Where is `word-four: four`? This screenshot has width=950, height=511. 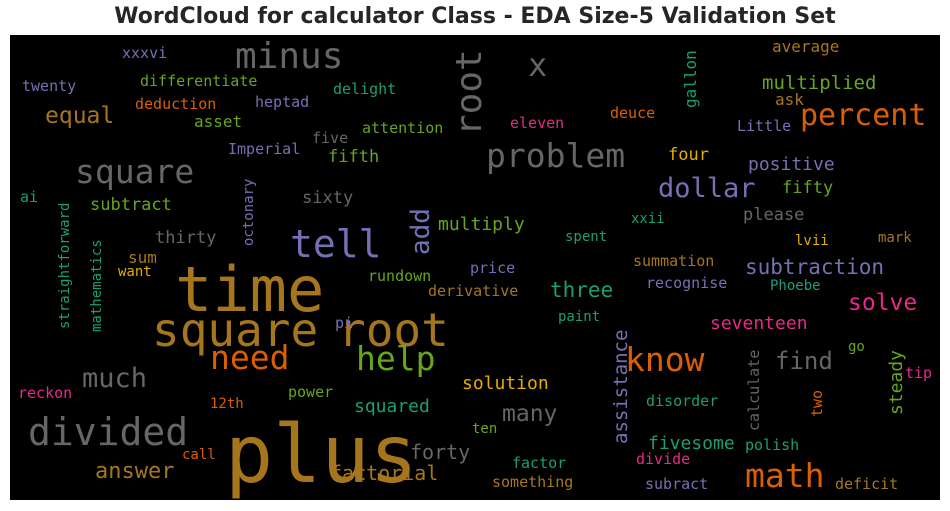
word-four: four is located at coordinates (688, 155).